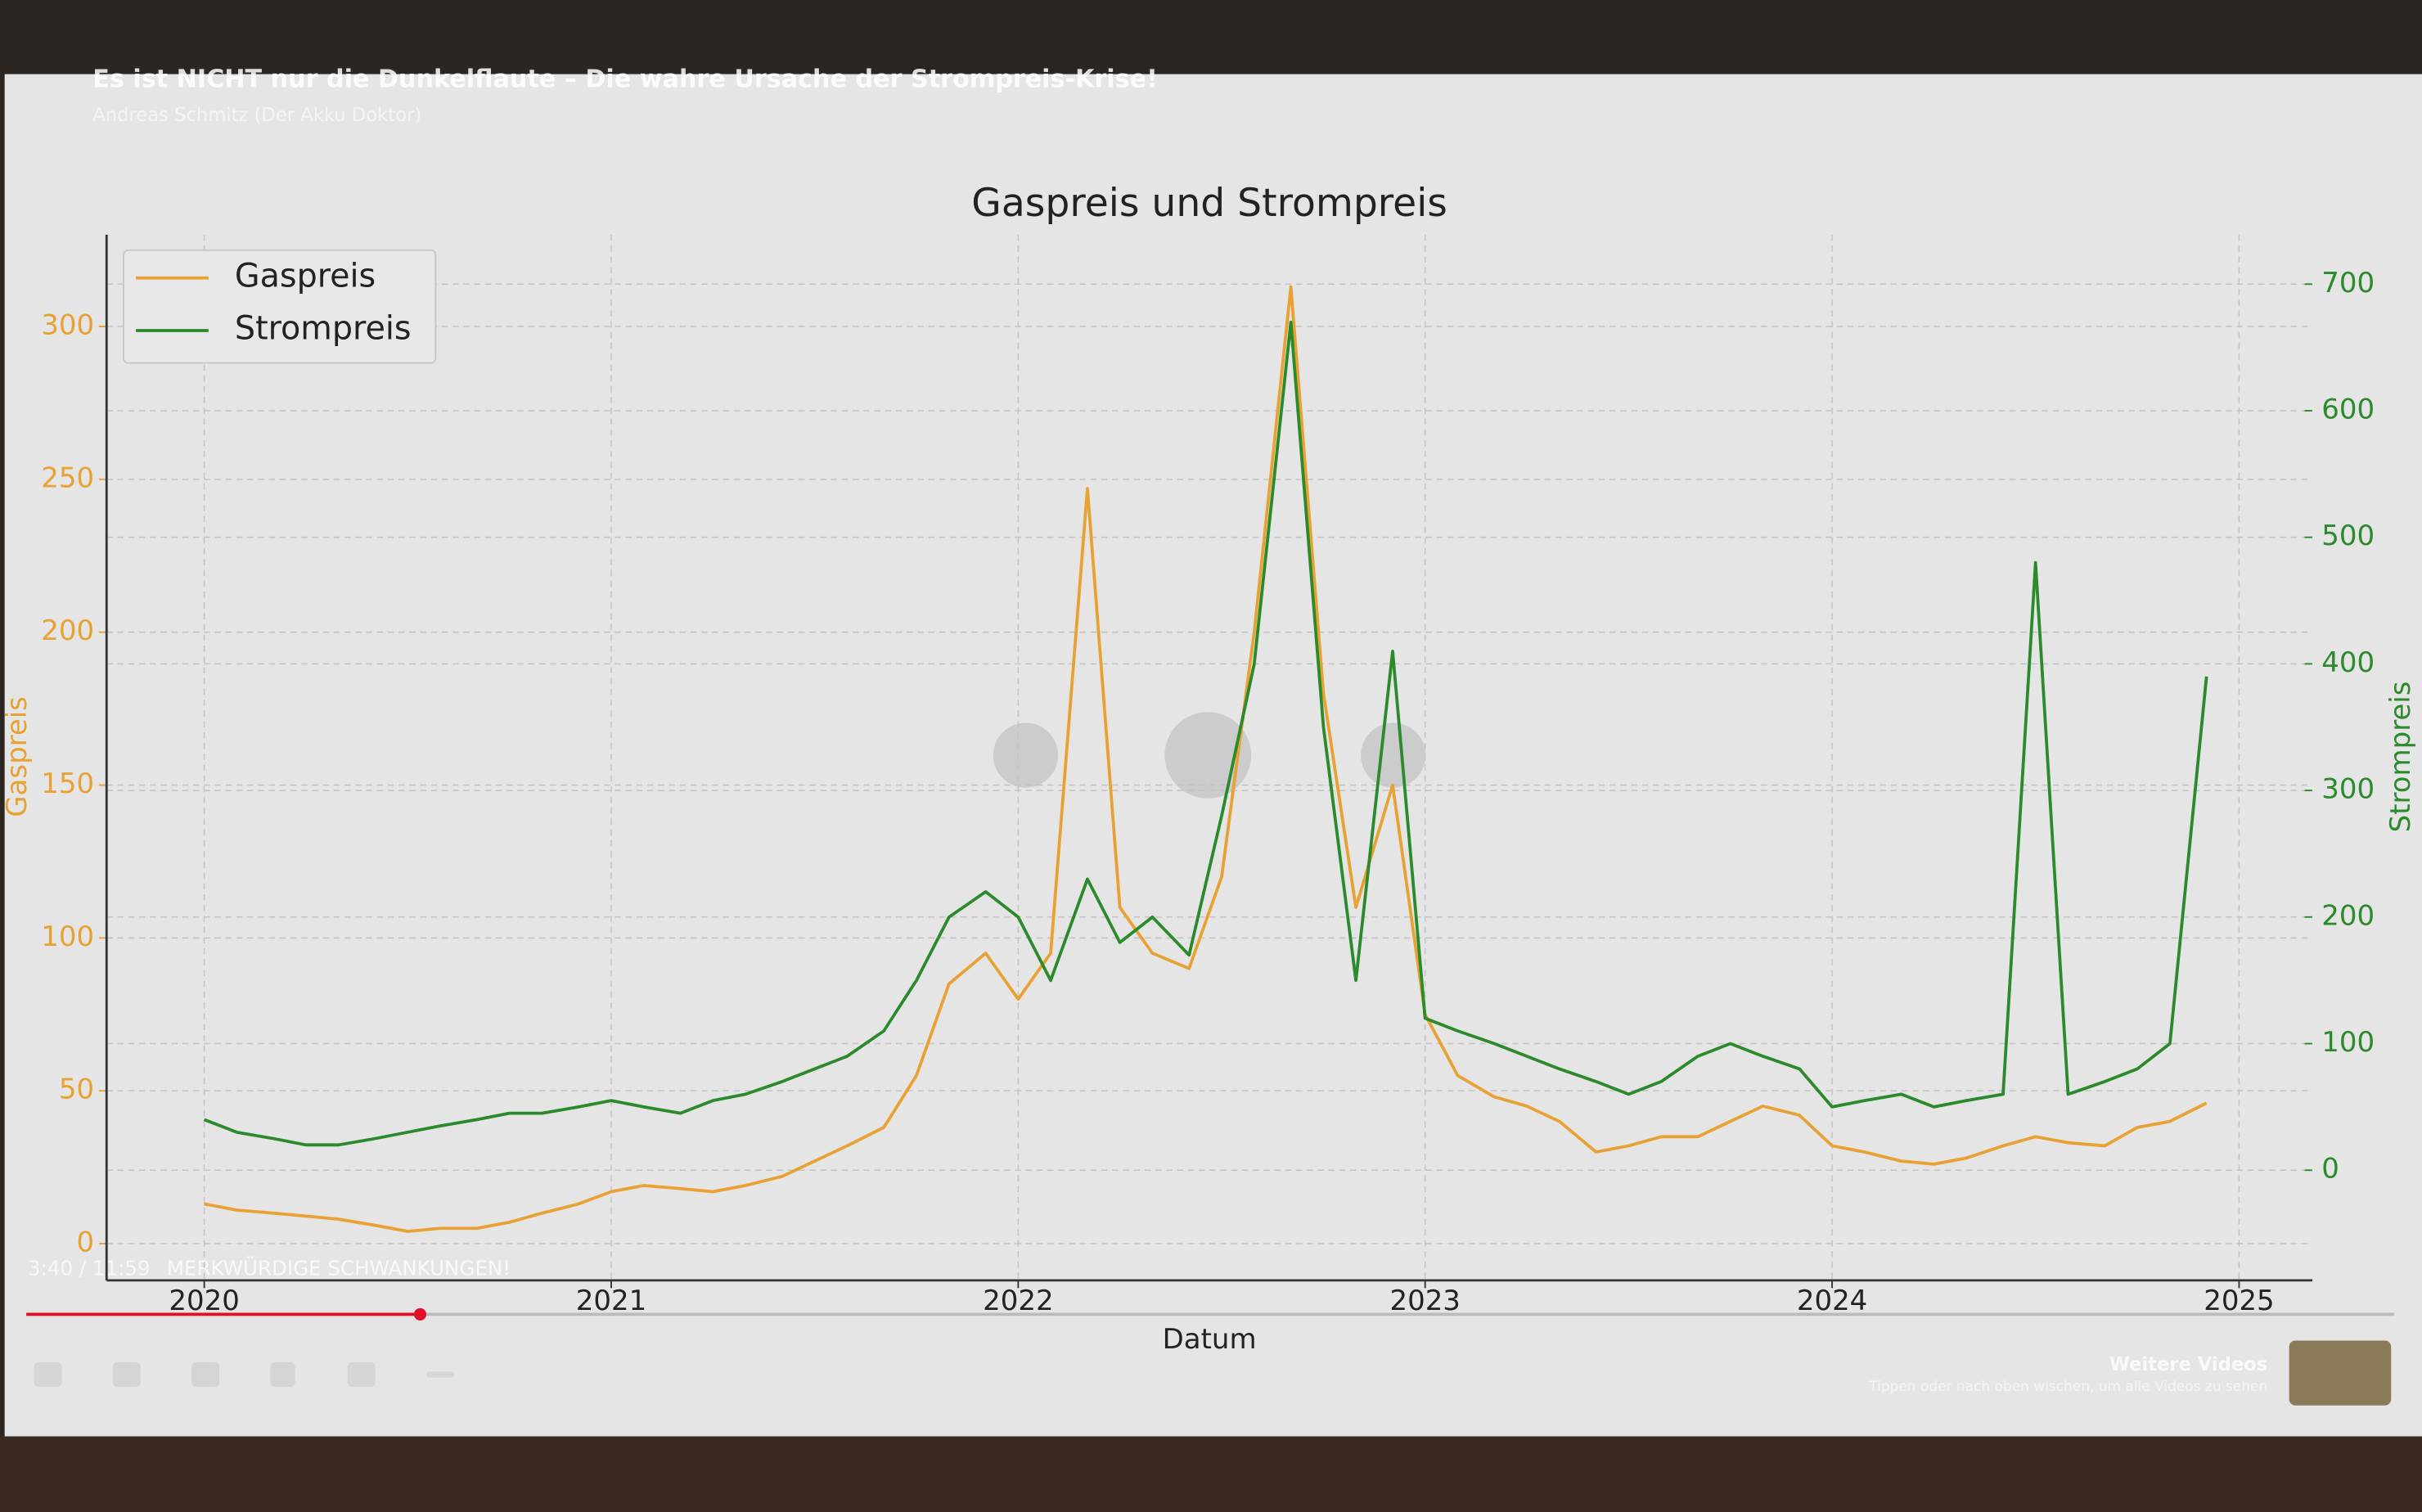 The width and height of the screenshot is (2422, 1512). I want to click on y-tick-label: 50, so click(76, 1090).